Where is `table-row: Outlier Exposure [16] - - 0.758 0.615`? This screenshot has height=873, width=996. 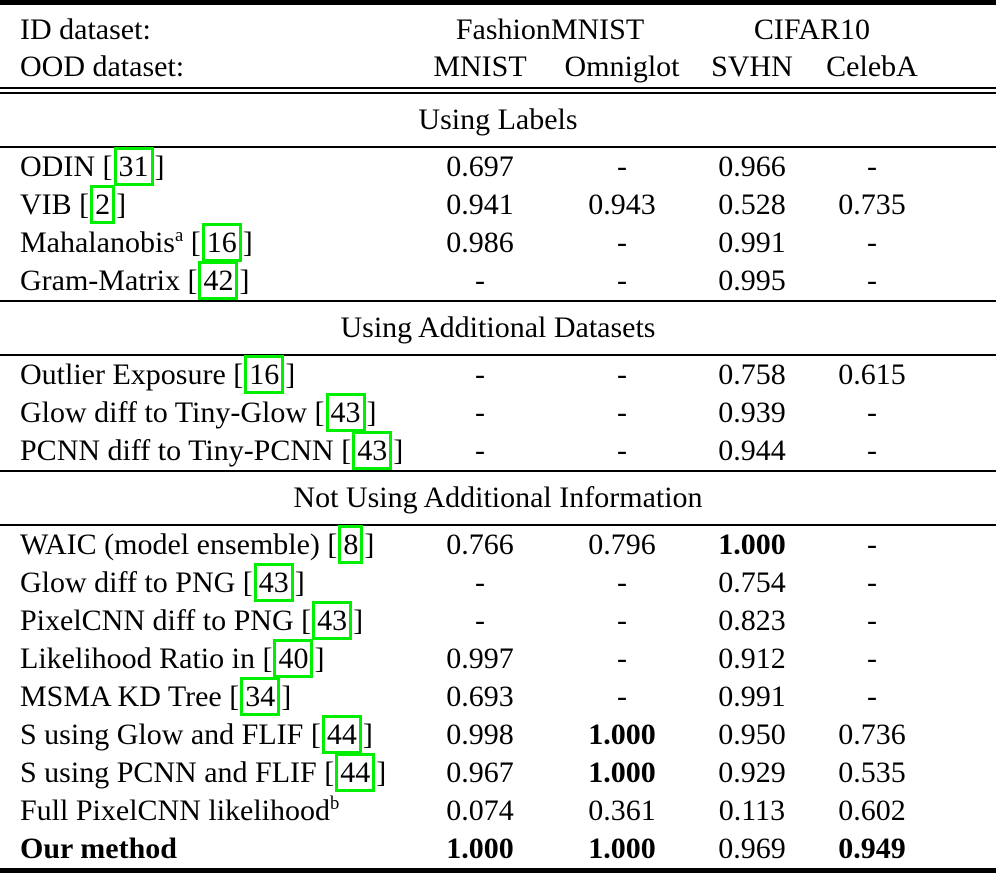 table-row: Outlier Exposure [16] - - 0.758 0.615 is located at coordinates (498, 374).